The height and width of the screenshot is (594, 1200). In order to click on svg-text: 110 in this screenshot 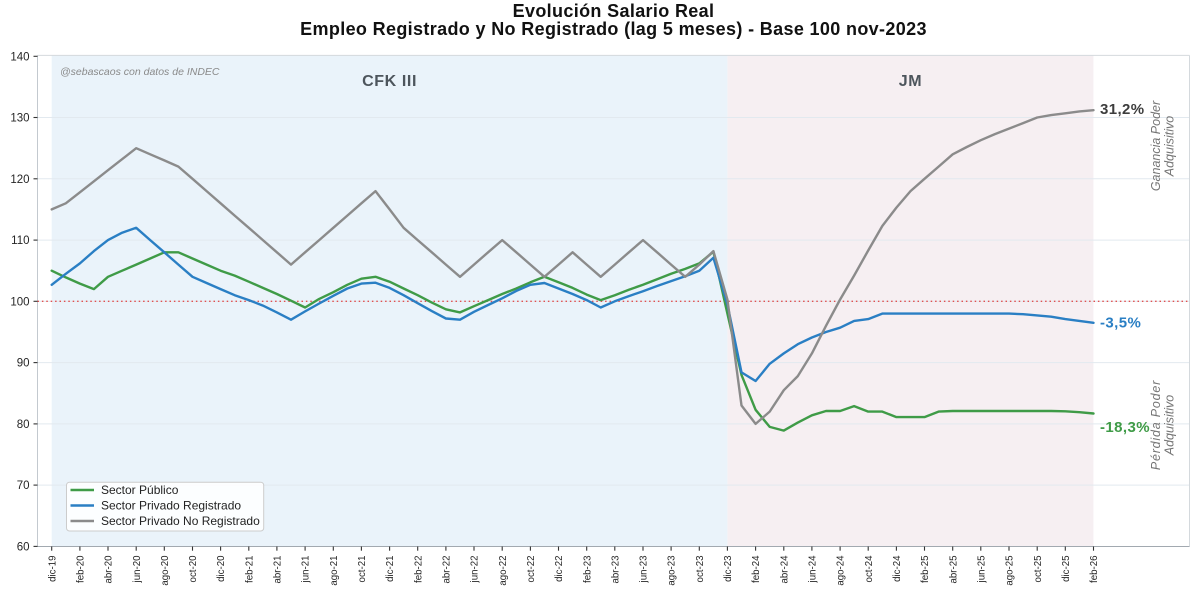, I will do `click(20, 241)`.